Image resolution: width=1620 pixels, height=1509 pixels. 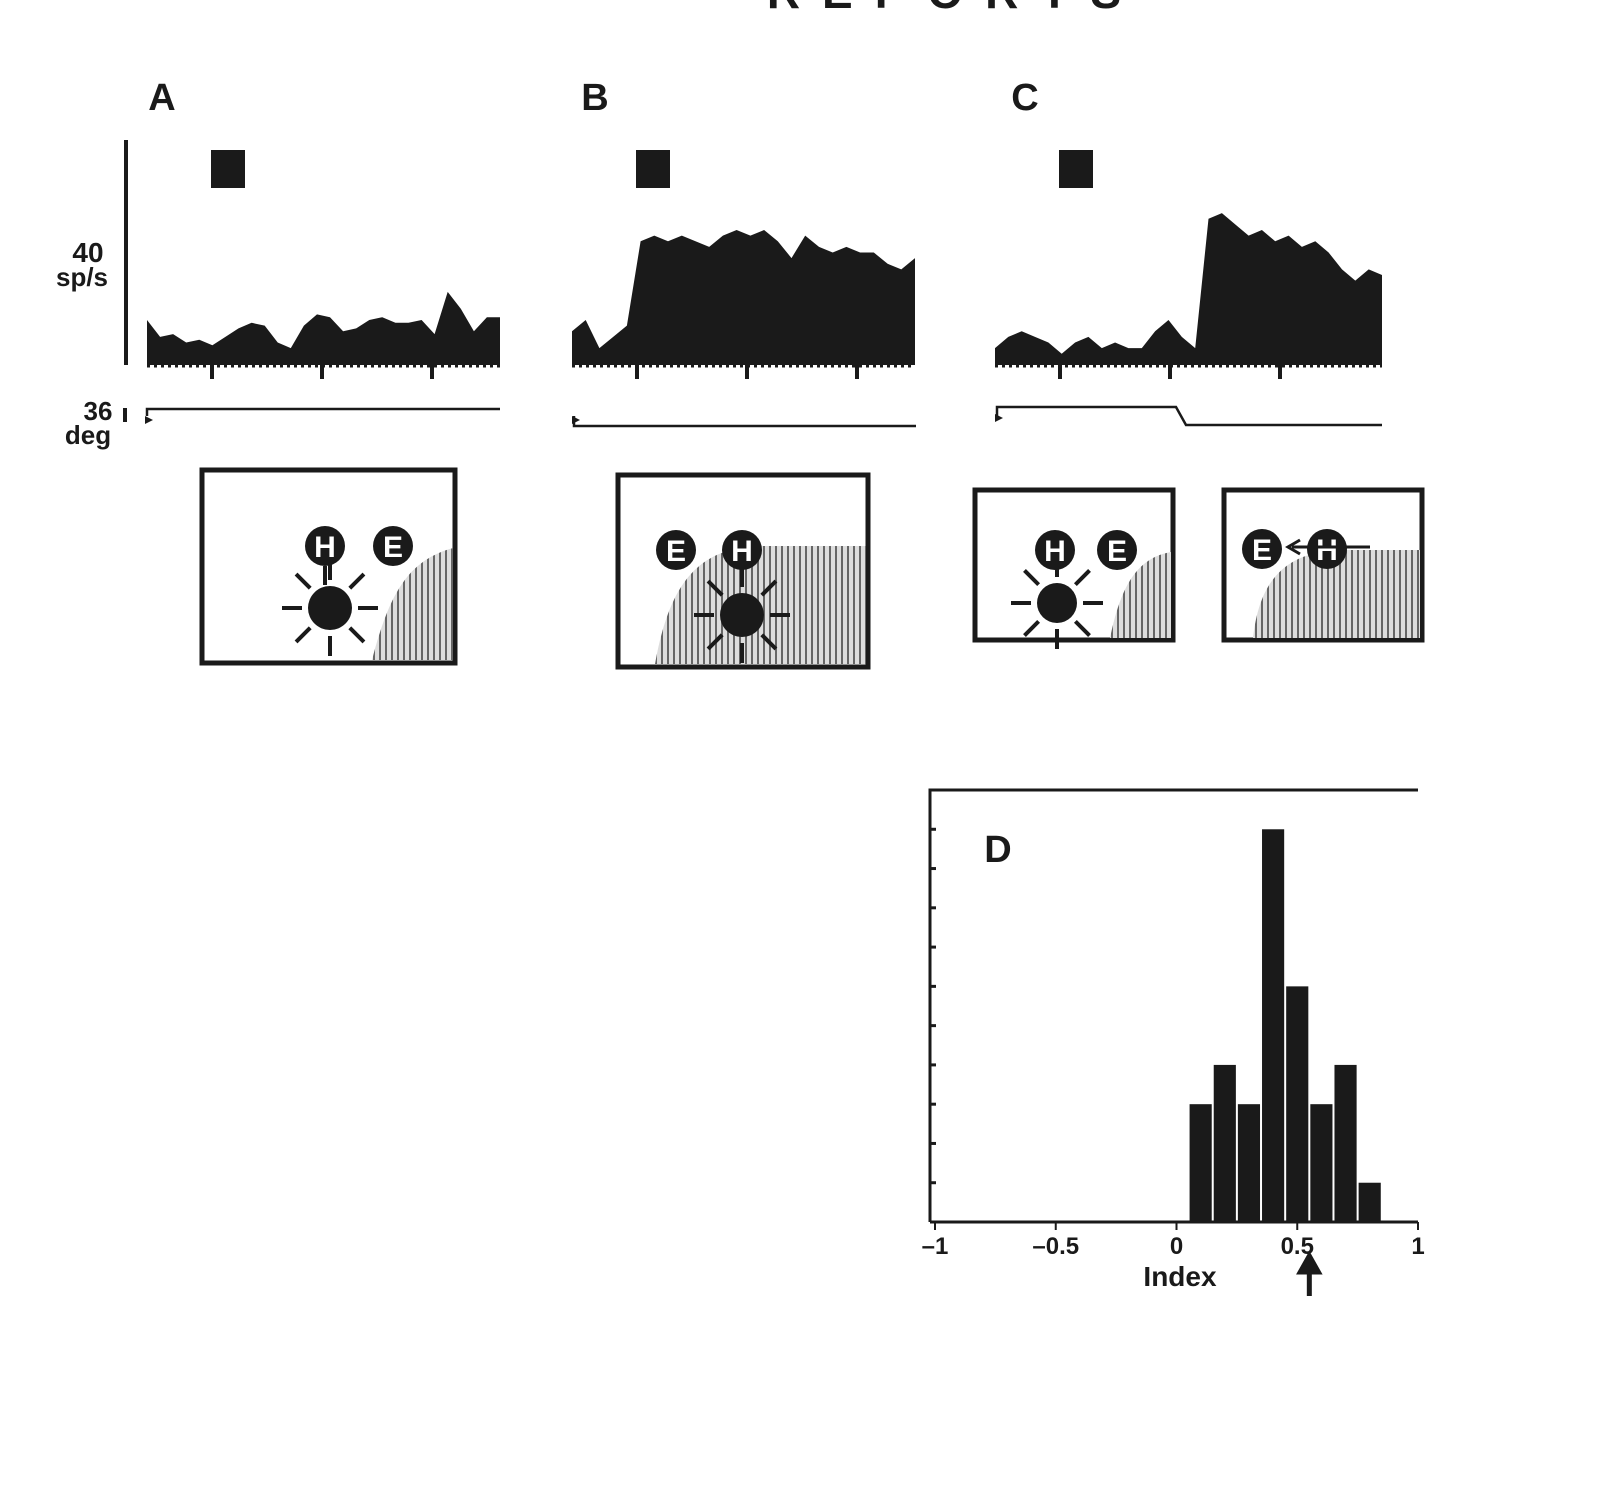 I want to click on histogram: D Index –1 –0.5 0 0.5 1, so click(x=1173, y=1042).